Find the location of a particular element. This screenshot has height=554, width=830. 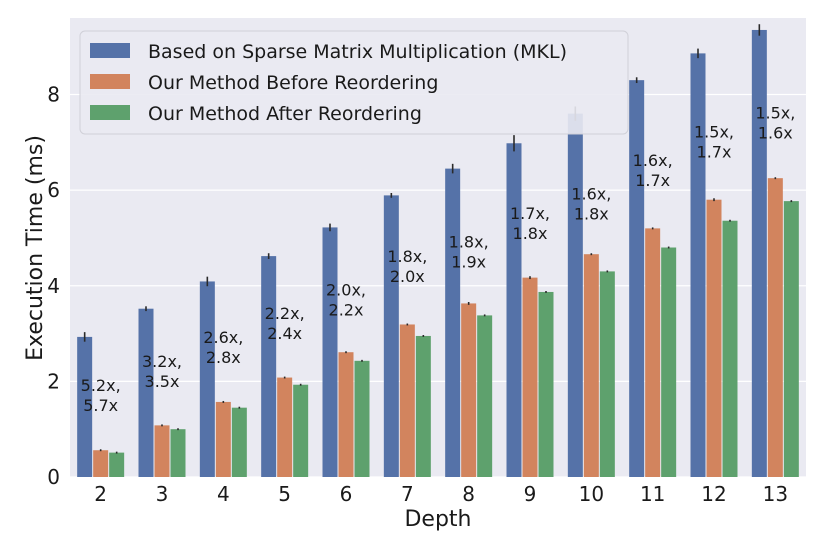

speedup-label: 1.6x is located at coordinates (775, 132).